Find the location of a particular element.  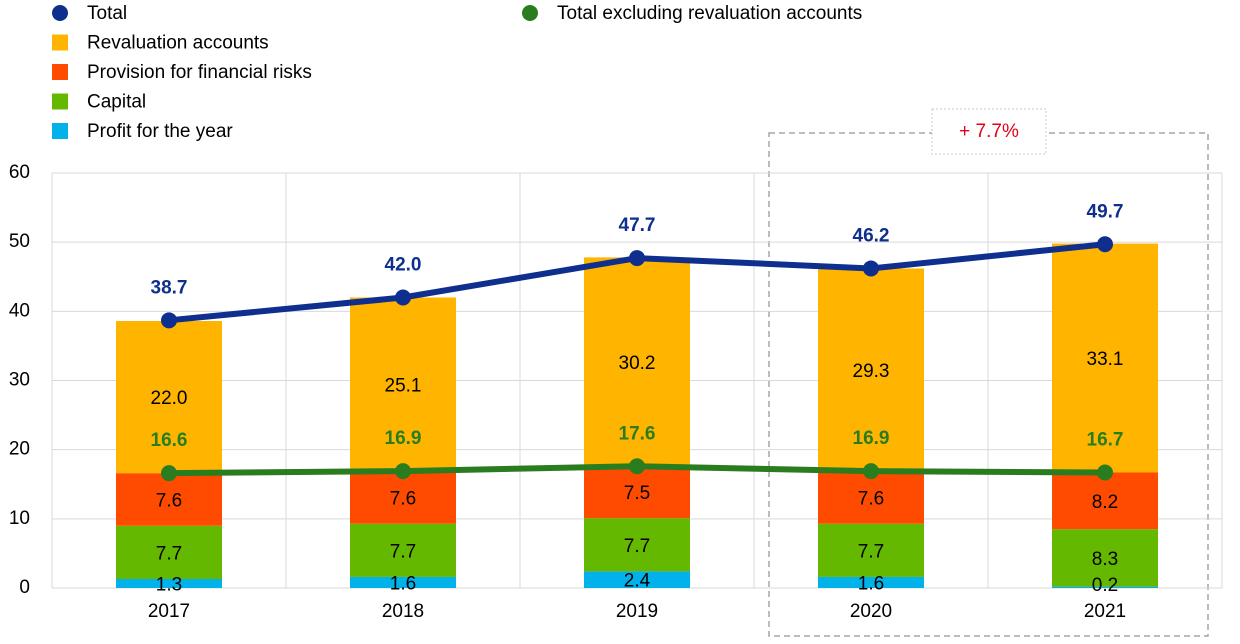

bar-label: 30.2 is located at coordinates (637, 363).